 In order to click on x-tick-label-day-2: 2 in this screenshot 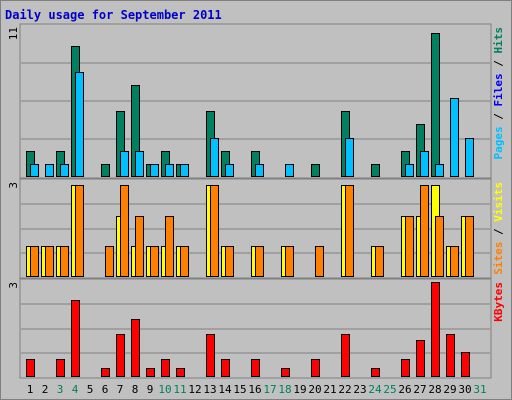, I will do `click(45, 389)`.